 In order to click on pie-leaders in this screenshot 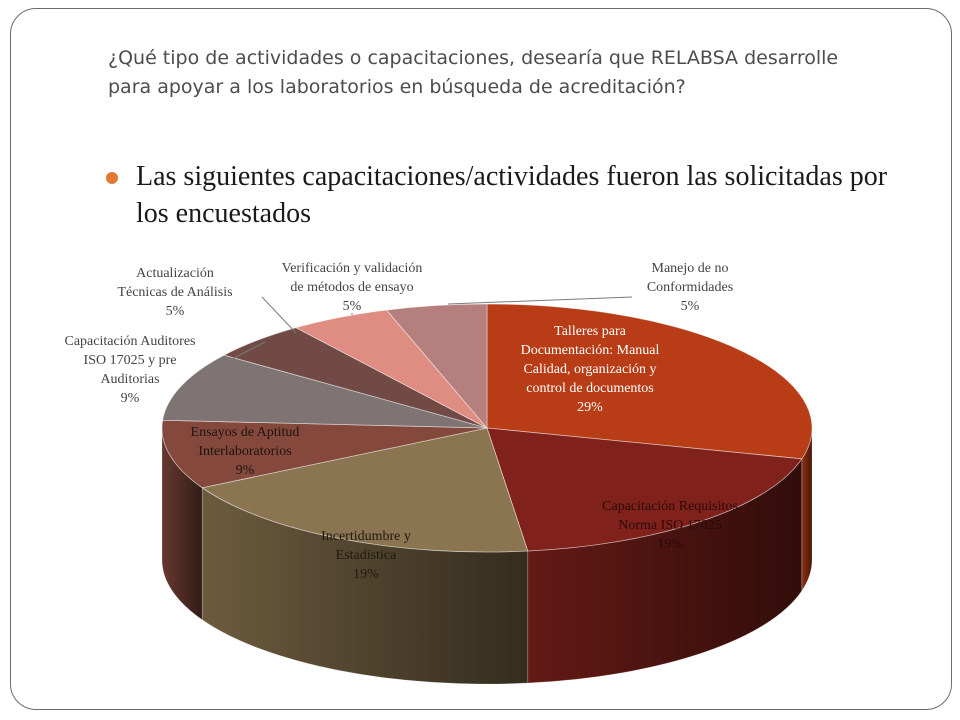, I will do `click(418, 335)`.